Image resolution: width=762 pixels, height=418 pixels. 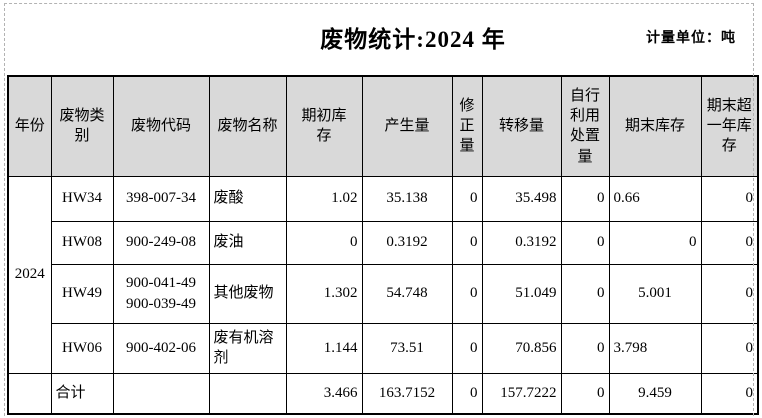 What do you see at coordinates (655, 393) in the screenshot?
I see `cell-total-closing: 9.459` at bounding box center [655, 393].